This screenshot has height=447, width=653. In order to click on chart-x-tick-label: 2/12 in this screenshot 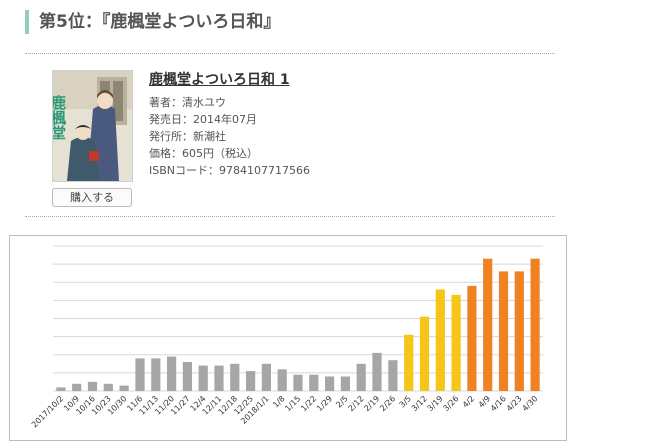, I will do `click(356, 403)`.